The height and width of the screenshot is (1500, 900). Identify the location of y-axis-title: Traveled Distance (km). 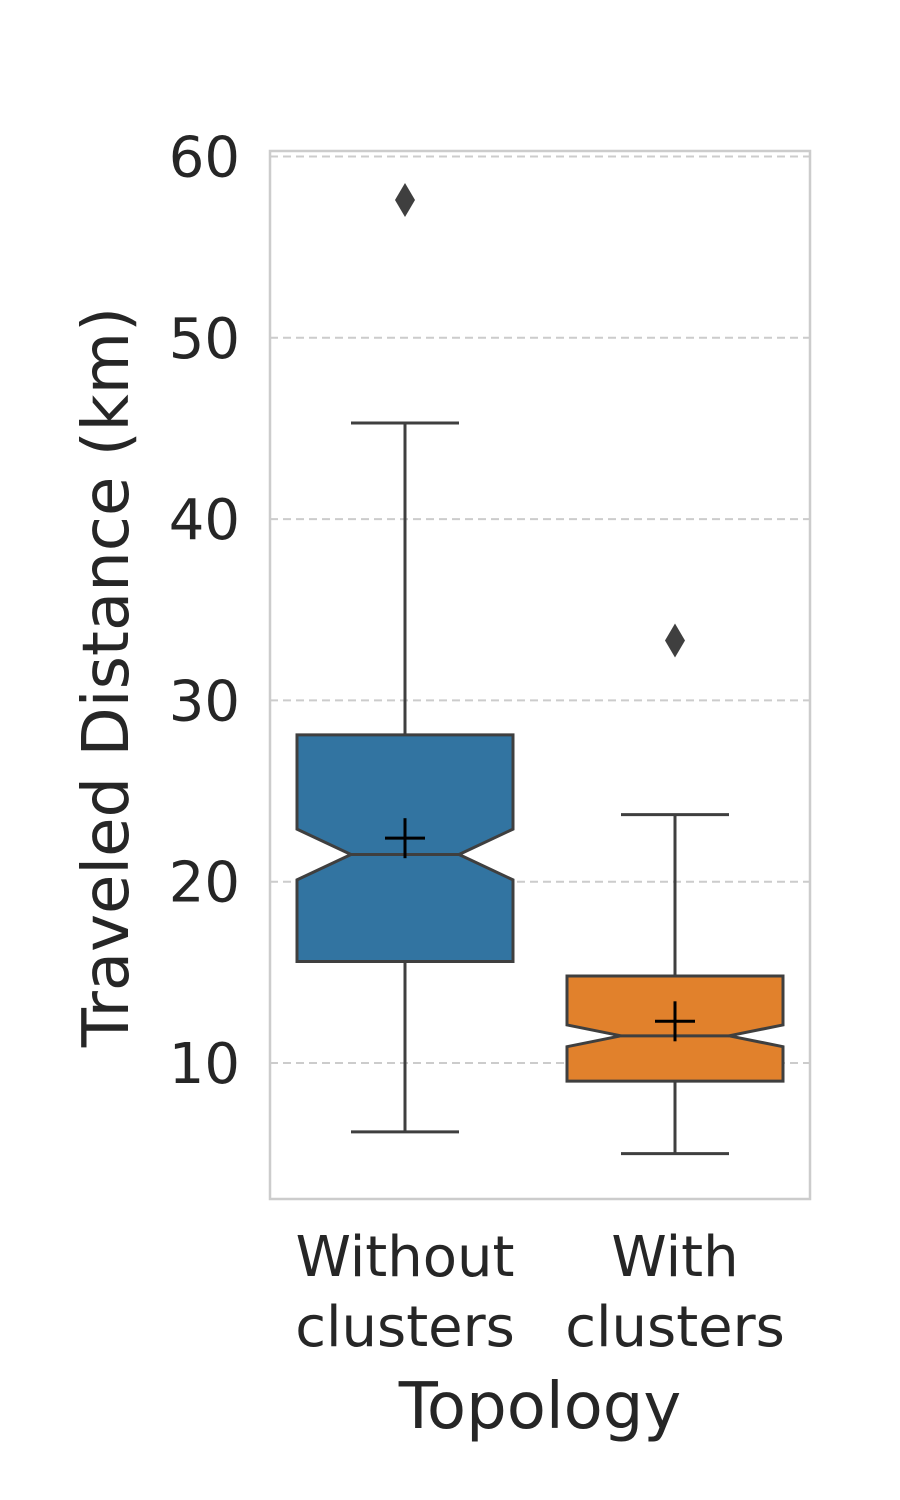
(107, 677).